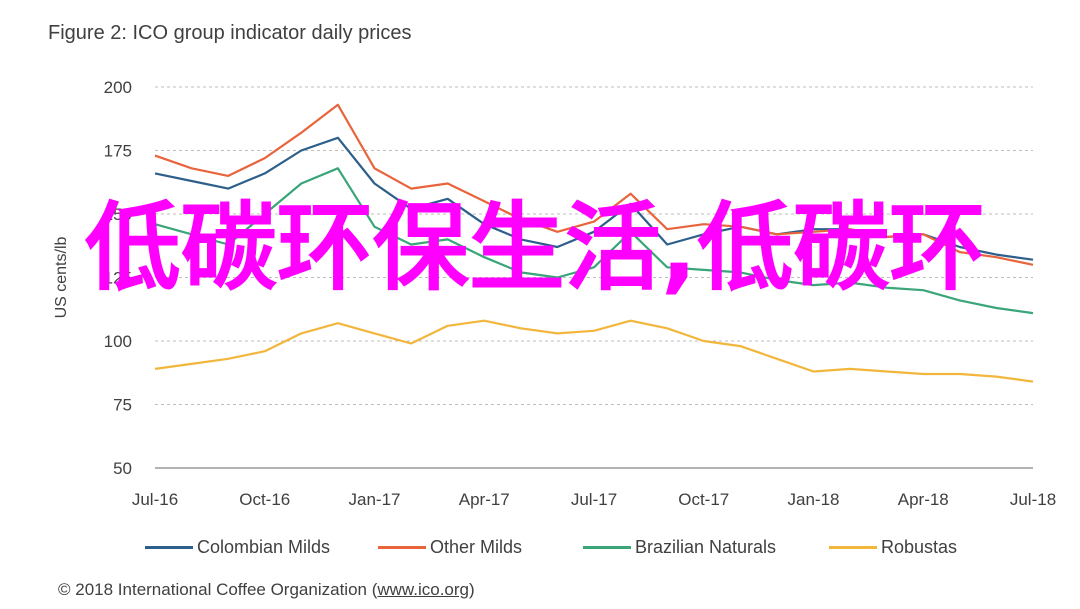  I want to click on y-tick-label: 125, so click(118, 278).